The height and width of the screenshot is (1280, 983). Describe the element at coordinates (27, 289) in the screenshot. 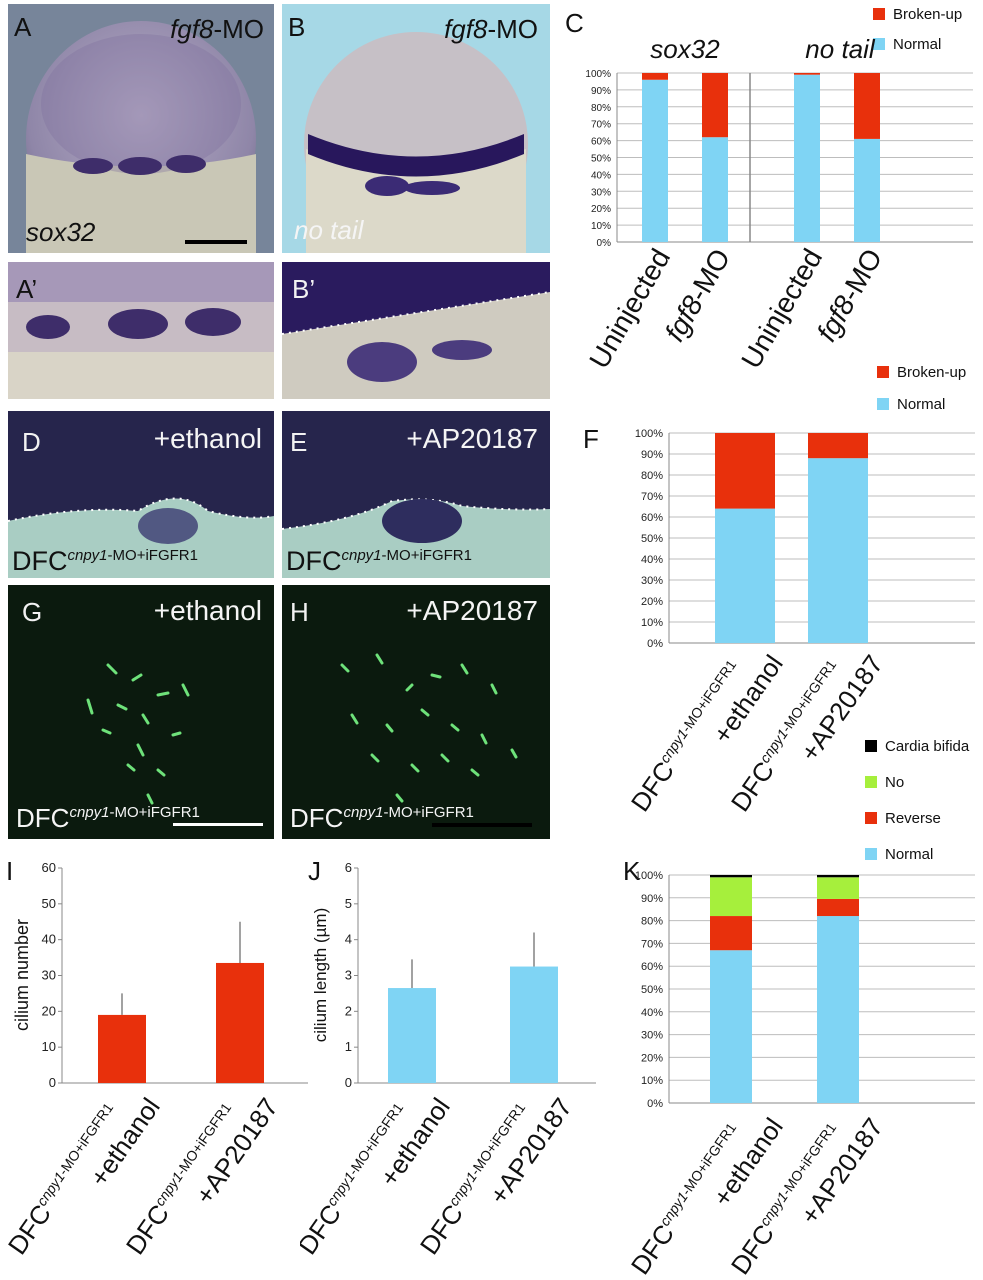

I see `panel-label-a-prime: A’` at that location.